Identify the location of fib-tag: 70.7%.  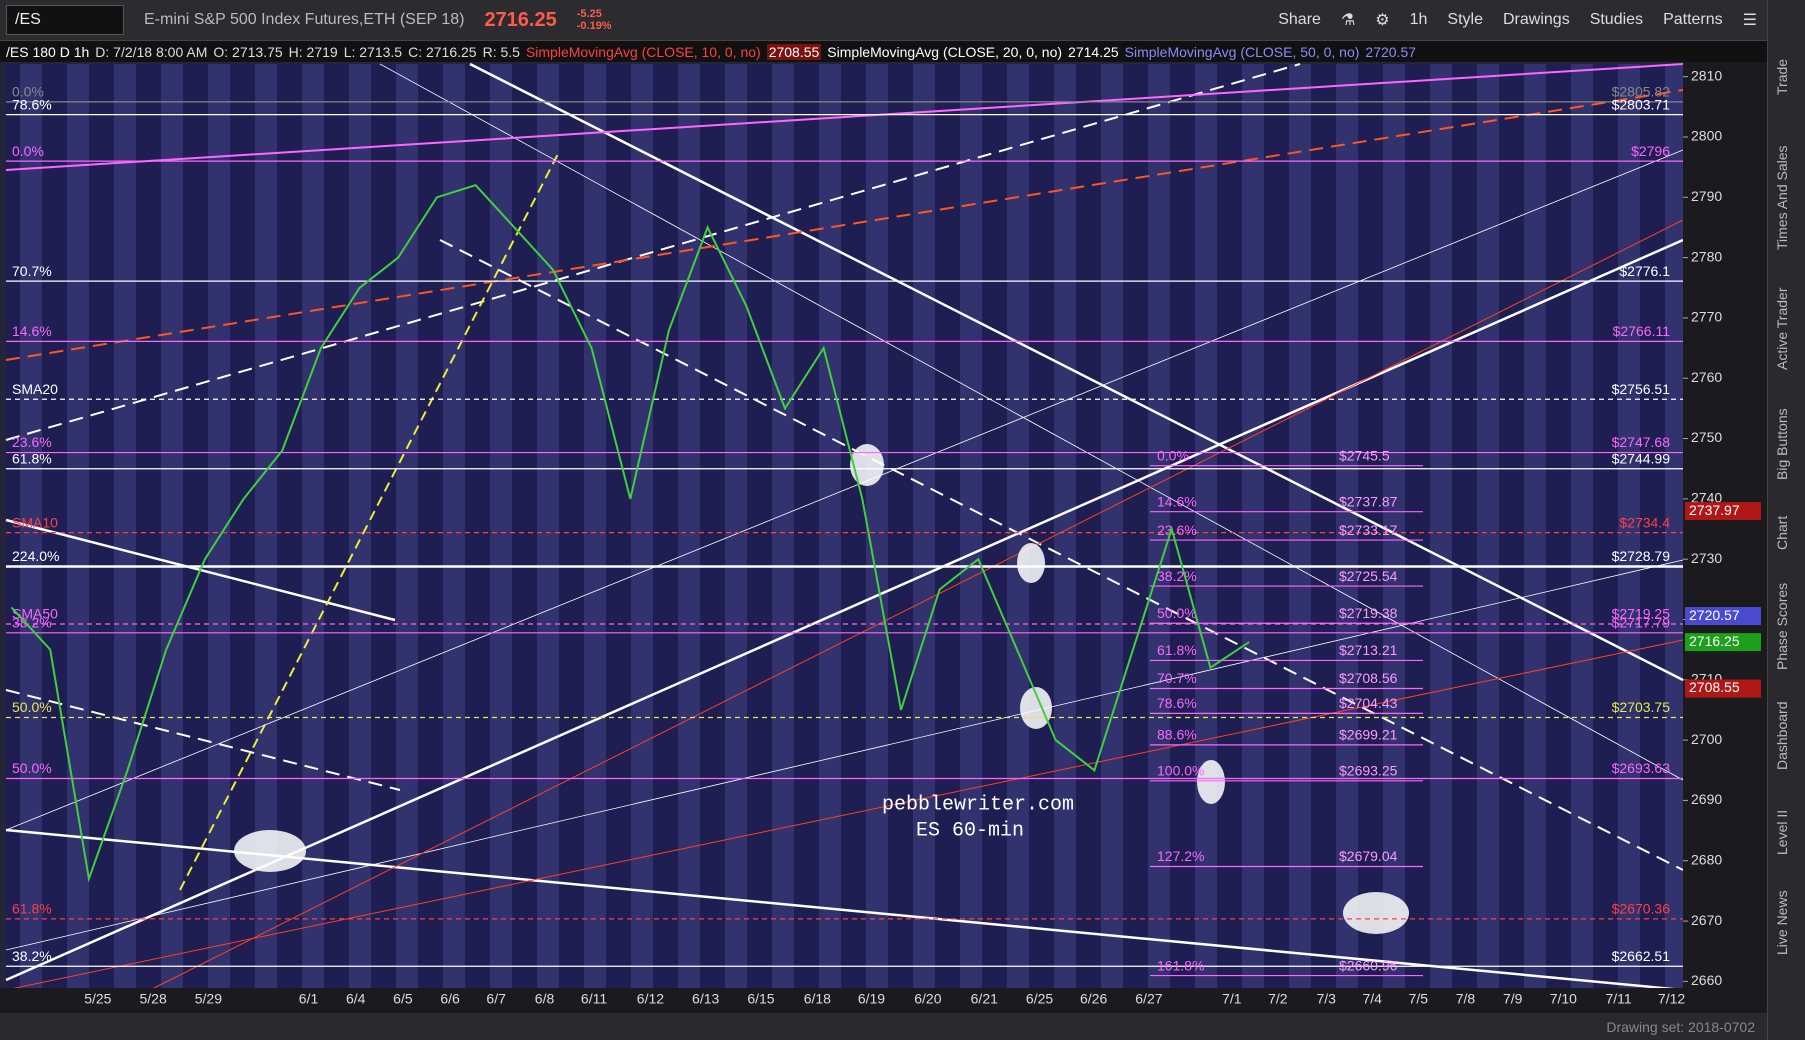
(1177, 678).